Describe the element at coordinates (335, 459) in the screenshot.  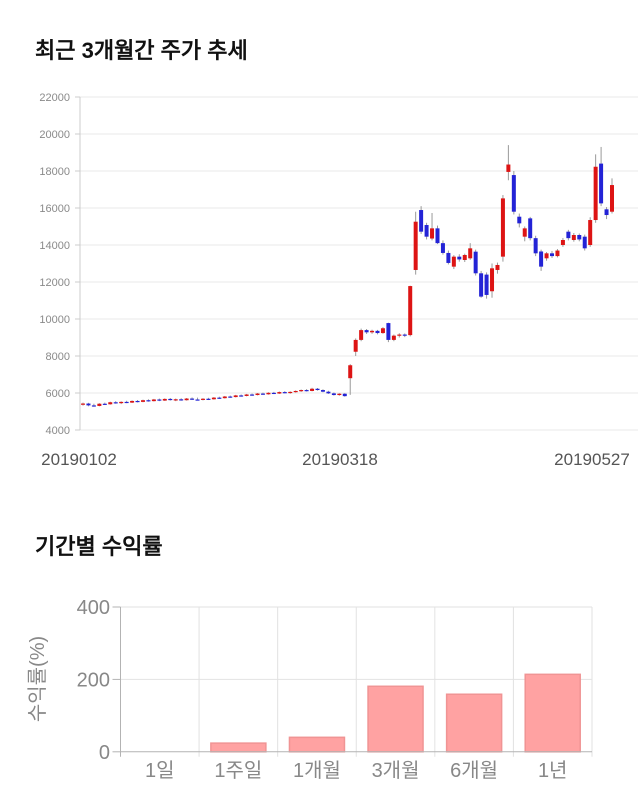
I see `candle-x-tick-labels: 20190102 20190318 20190527` at that location.